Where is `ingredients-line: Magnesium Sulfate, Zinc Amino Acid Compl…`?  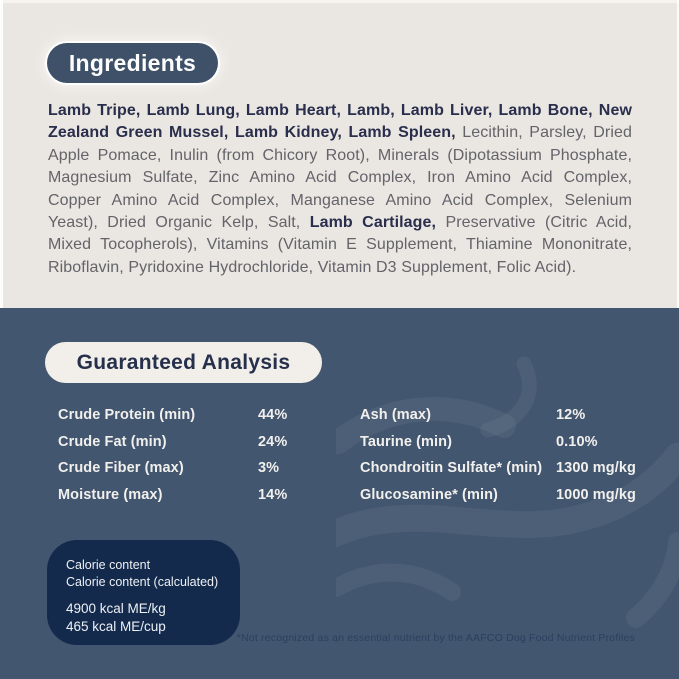 ingredients-line: Magnesium Sulfate, Zinc Amino Acid Compl… is located at coordinates (340, 178).